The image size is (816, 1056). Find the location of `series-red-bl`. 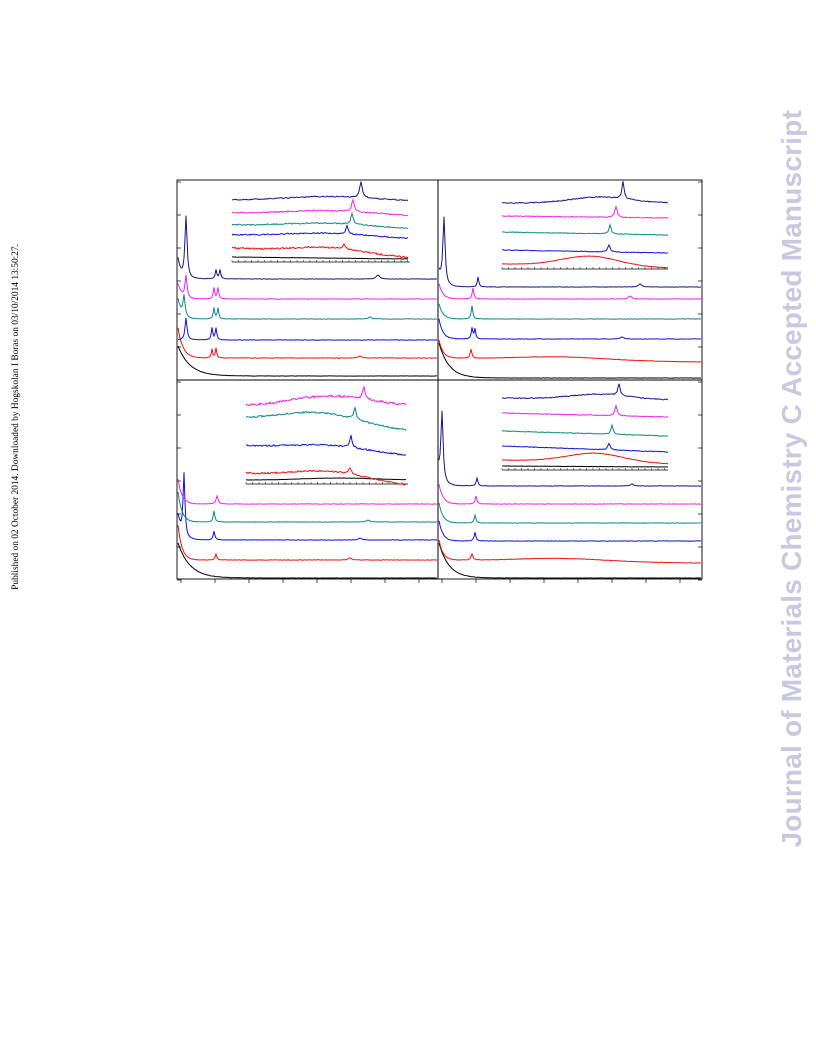

series-red-bl is located at coordinates (307, 543).